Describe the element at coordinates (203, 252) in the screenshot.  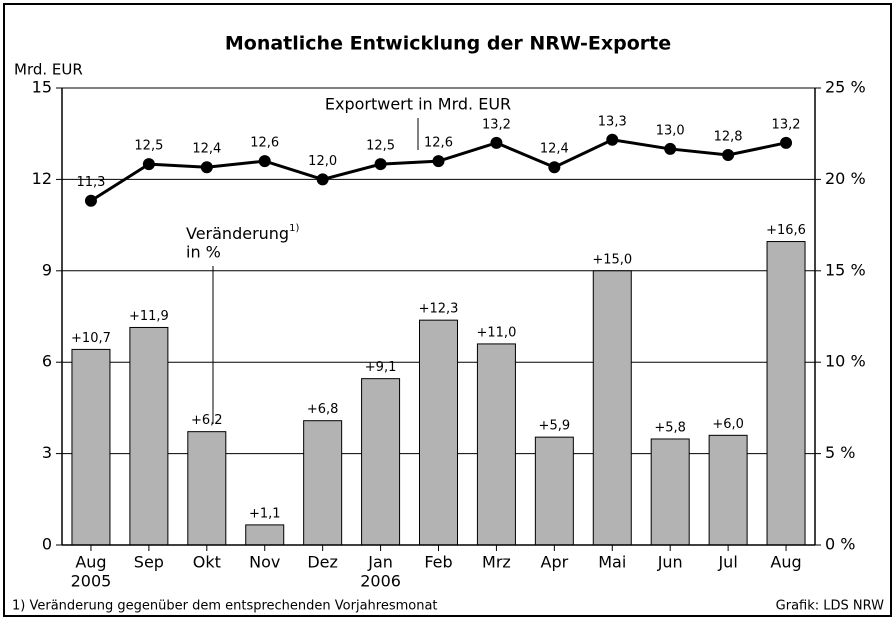
I see `series-label: in %` at that location.